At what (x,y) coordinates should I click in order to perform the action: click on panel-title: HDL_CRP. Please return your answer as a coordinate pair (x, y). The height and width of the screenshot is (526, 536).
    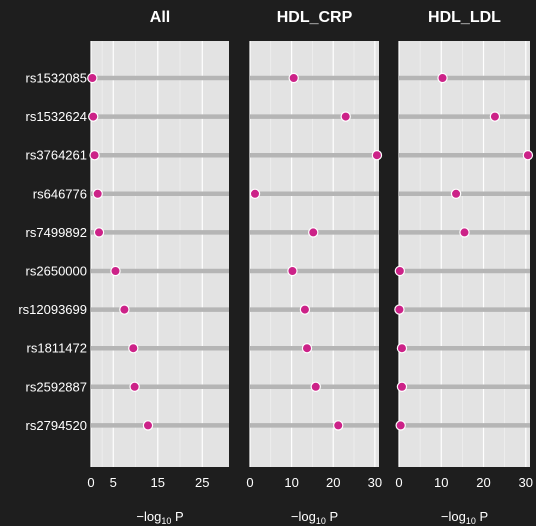
    Looking at the image, I should click on (315, 17).